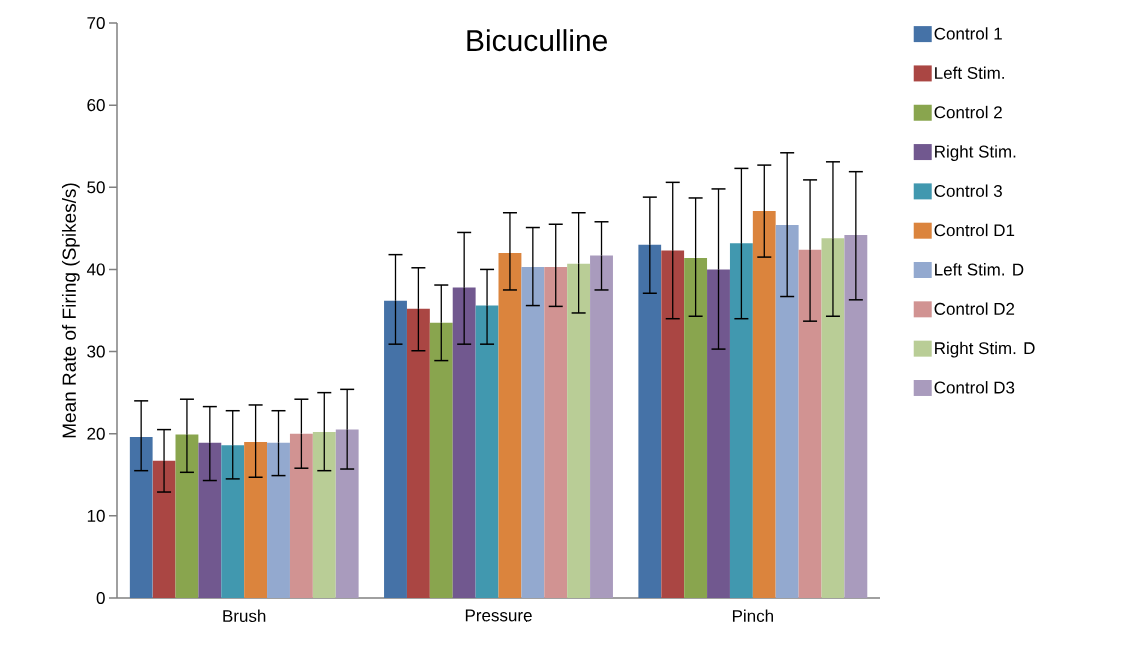 The height and width of the screenshot is (650, 1123). I want to click on legend-label: Left Stim. D, so click(979, 269).